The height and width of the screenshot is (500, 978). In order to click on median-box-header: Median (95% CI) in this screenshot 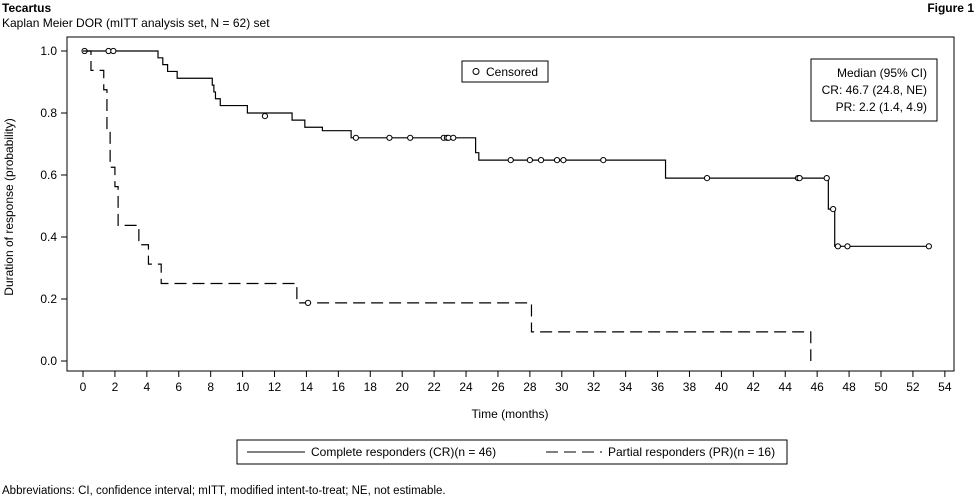, I will do `click(882, 73)`.